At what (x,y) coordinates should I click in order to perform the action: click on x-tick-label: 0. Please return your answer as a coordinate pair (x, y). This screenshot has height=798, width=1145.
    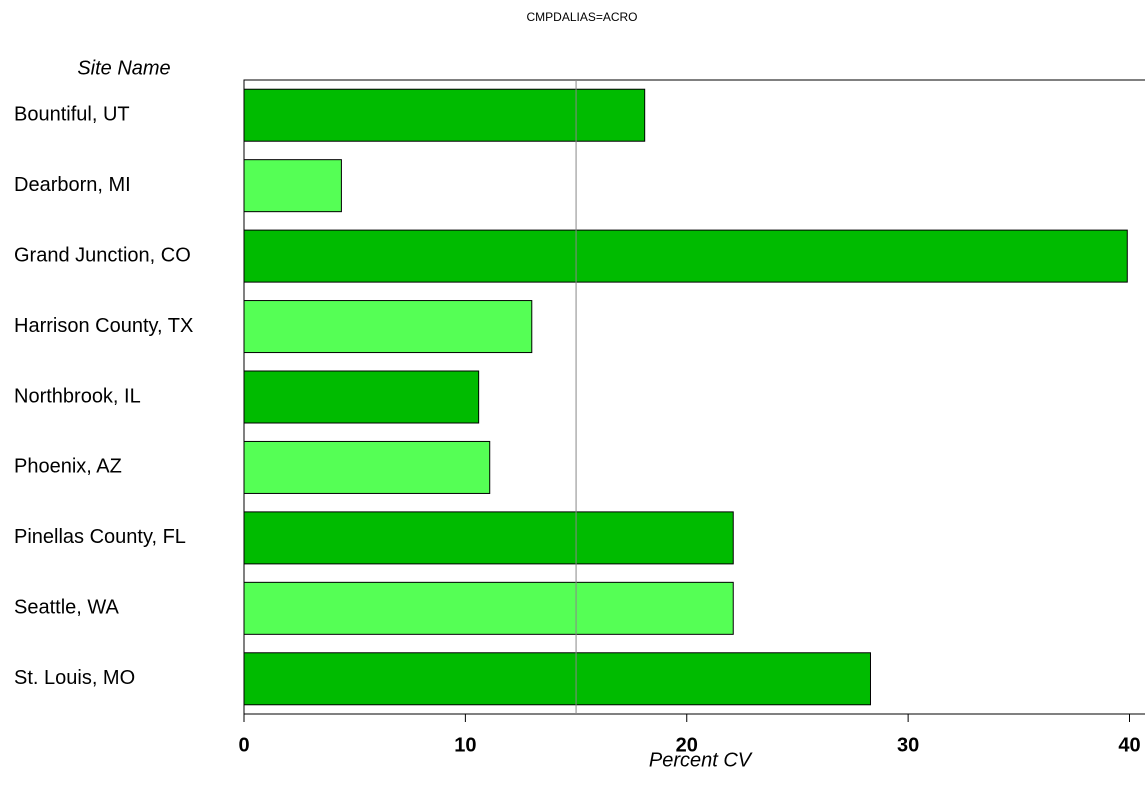
    Looking at the image, I should click on (243, 745).